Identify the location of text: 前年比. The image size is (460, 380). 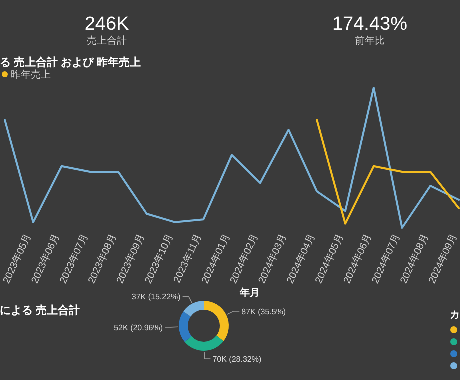
(370, 41).